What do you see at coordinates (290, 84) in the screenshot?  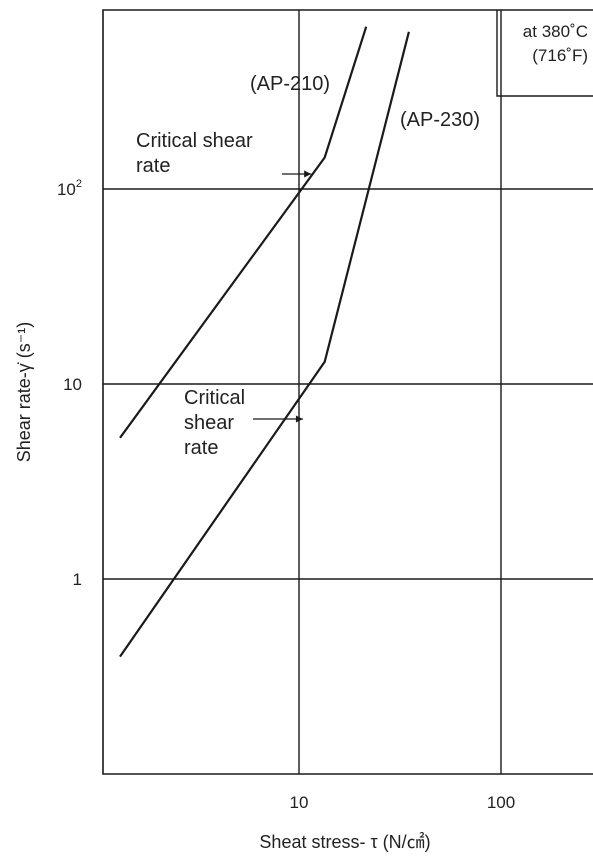 I see `series-label-ap210: (AP-210)` at bounding box center [290, 84].